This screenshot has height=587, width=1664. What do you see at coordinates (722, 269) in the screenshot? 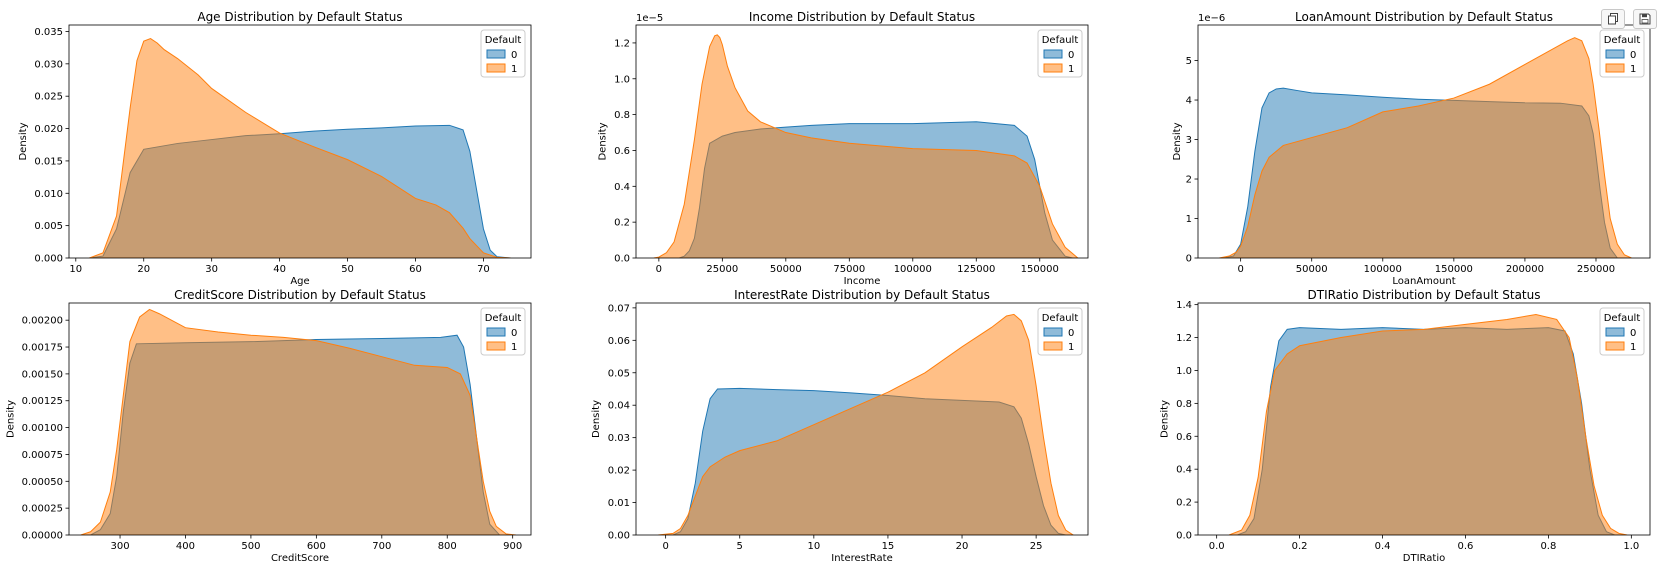
I see `x-tick-label: 25000` at bounding box center [722, 269].